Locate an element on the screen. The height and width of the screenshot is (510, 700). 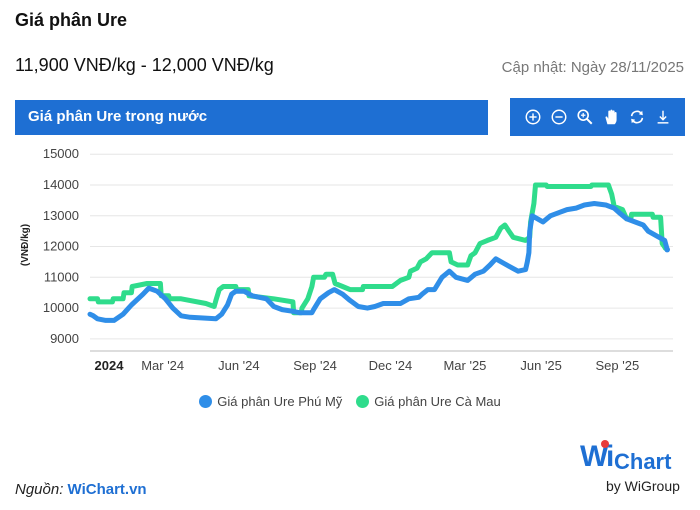
logo-dot is located at coordinates (605, 444).